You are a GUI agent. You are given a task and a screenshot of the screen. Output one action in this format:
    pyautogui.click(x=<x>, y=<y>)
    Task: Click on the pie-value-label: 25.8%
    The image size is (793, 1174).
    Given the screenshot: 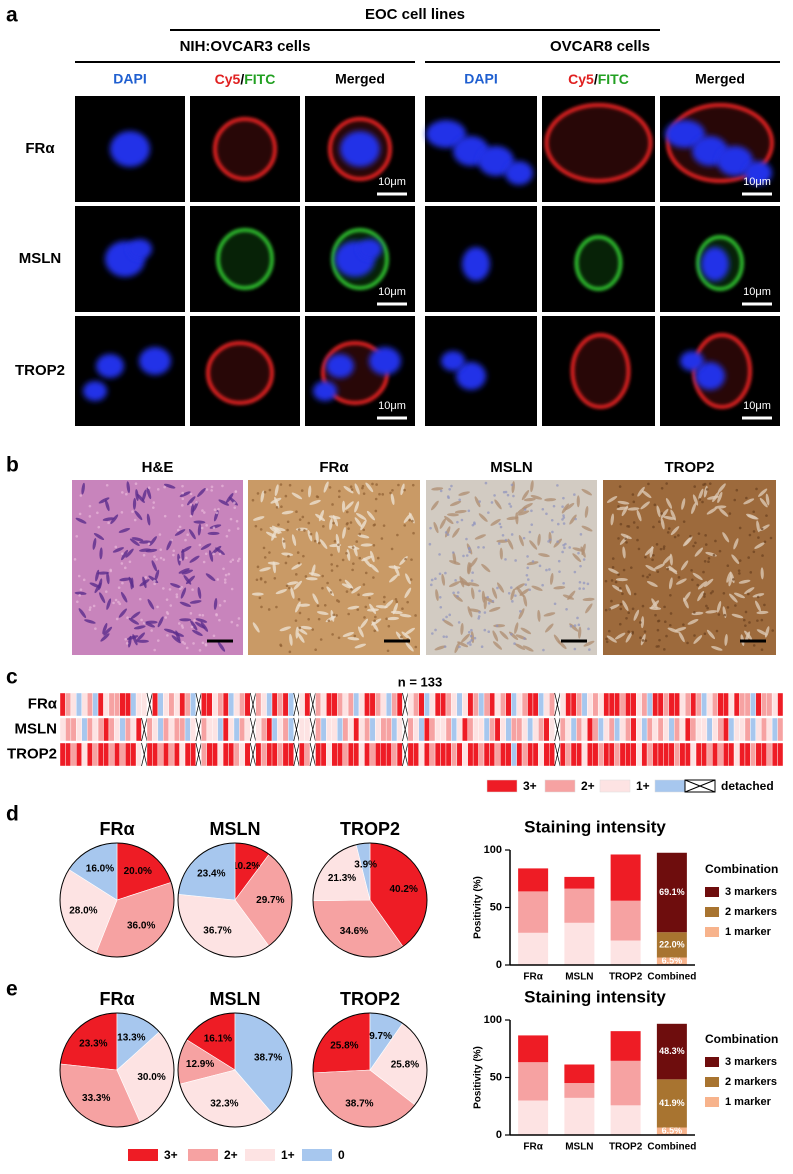 What is the action you would take?
    pyautogui.click(x=405, y=1064)
    